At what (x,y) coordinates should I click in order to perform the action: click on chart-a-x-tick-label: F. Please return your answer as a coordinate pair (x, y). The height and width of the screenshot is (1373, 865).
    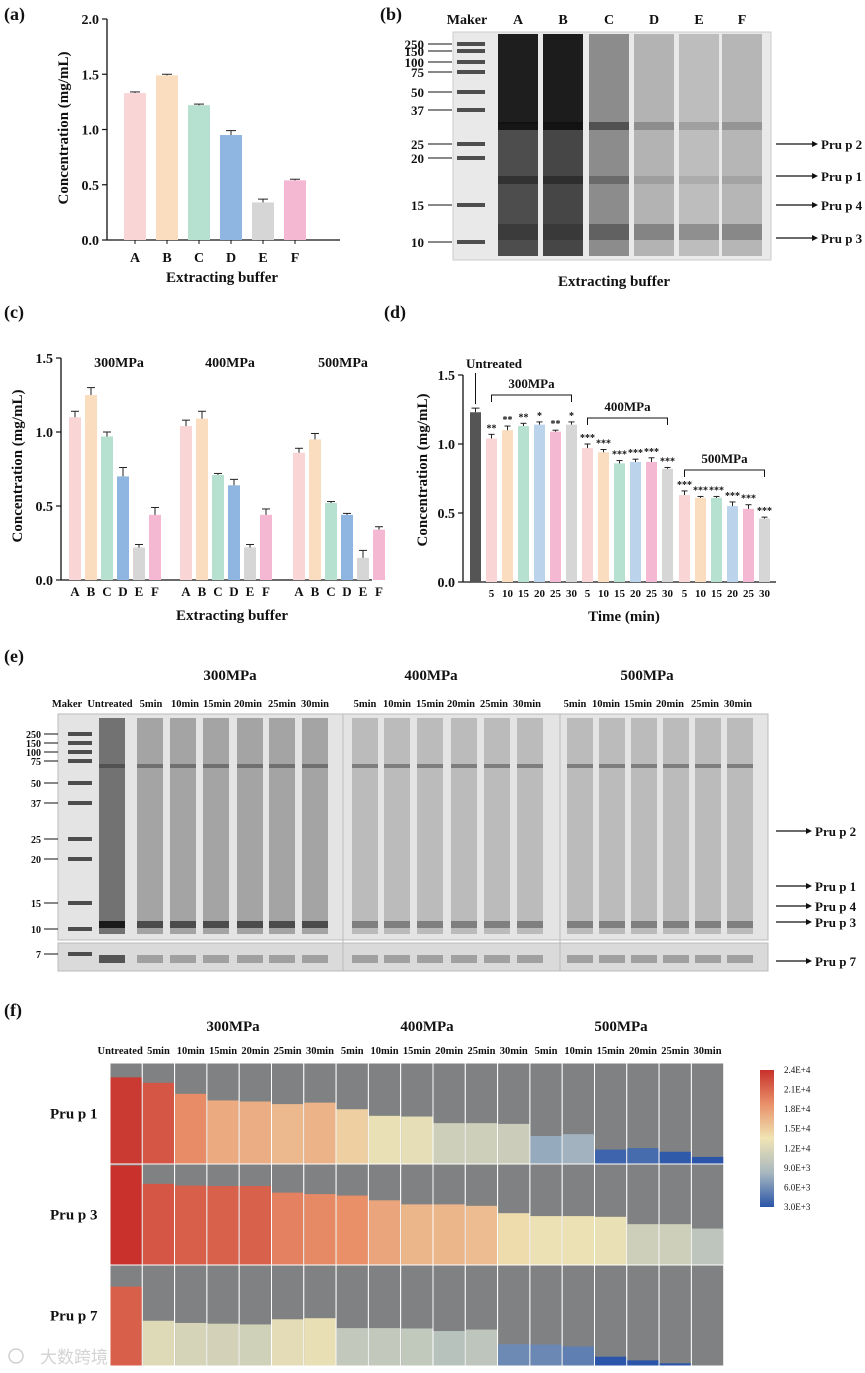
    Looking at the image, I should click on (295, 258).